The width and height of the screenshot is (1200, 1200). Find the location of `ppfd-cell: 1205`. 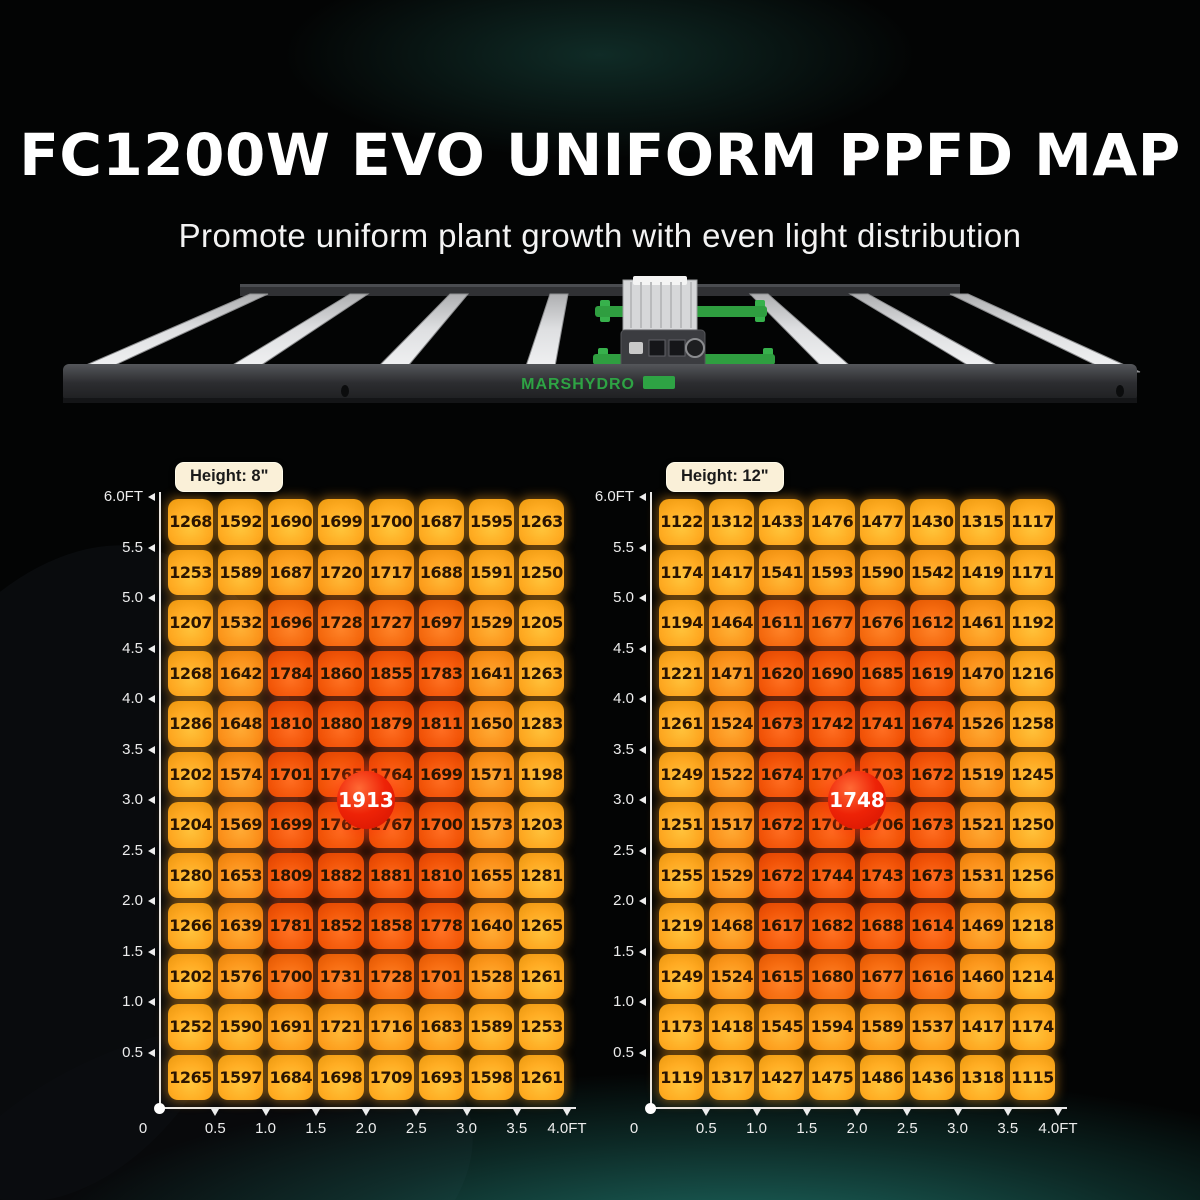

ppfd-cell: 1205 is located at coordinates (541, 623).